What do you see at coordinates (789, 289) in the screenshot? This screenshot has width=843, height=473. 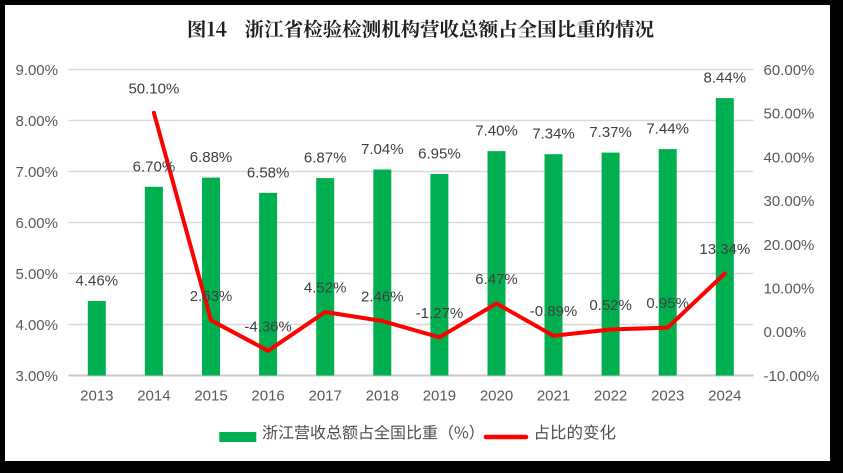 I see `svg-text: 10.00%` at bounding box center [789, 289].